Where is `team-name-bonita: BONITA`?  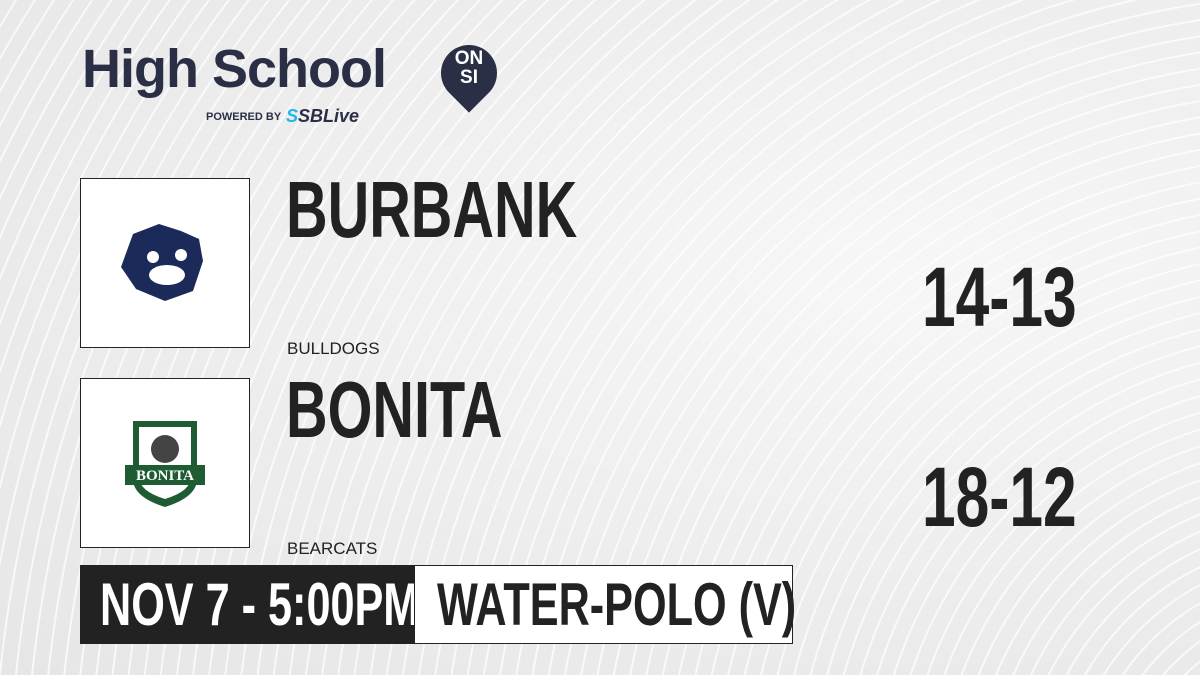
team-name-bonita: BONITA is located at coordinates (394, 409).